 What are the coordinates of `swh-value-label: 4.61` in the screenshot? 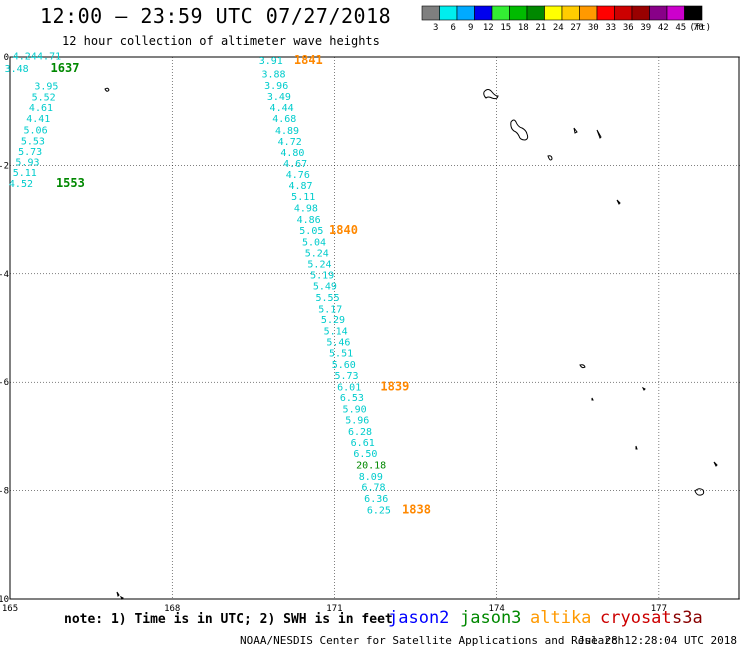 It's located at (41, 108).